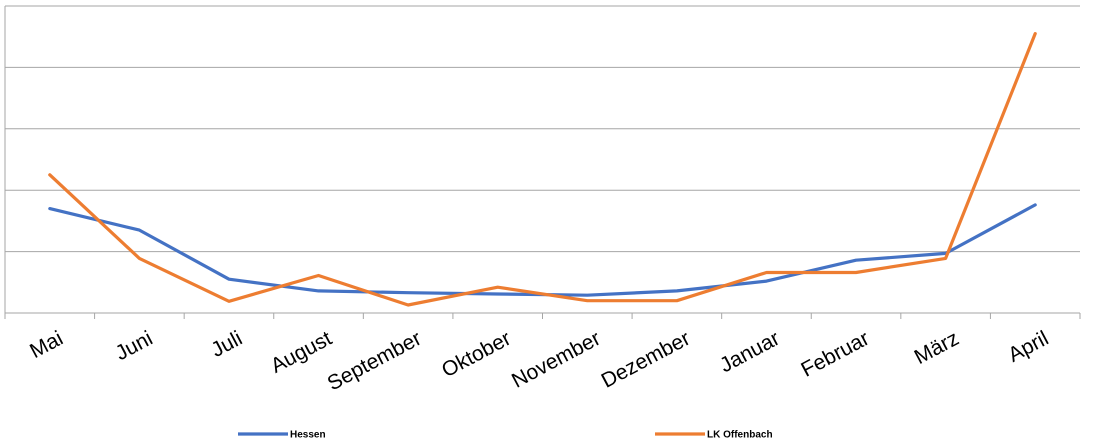  I want to click on x-tick-label: November, so click(556, 360).